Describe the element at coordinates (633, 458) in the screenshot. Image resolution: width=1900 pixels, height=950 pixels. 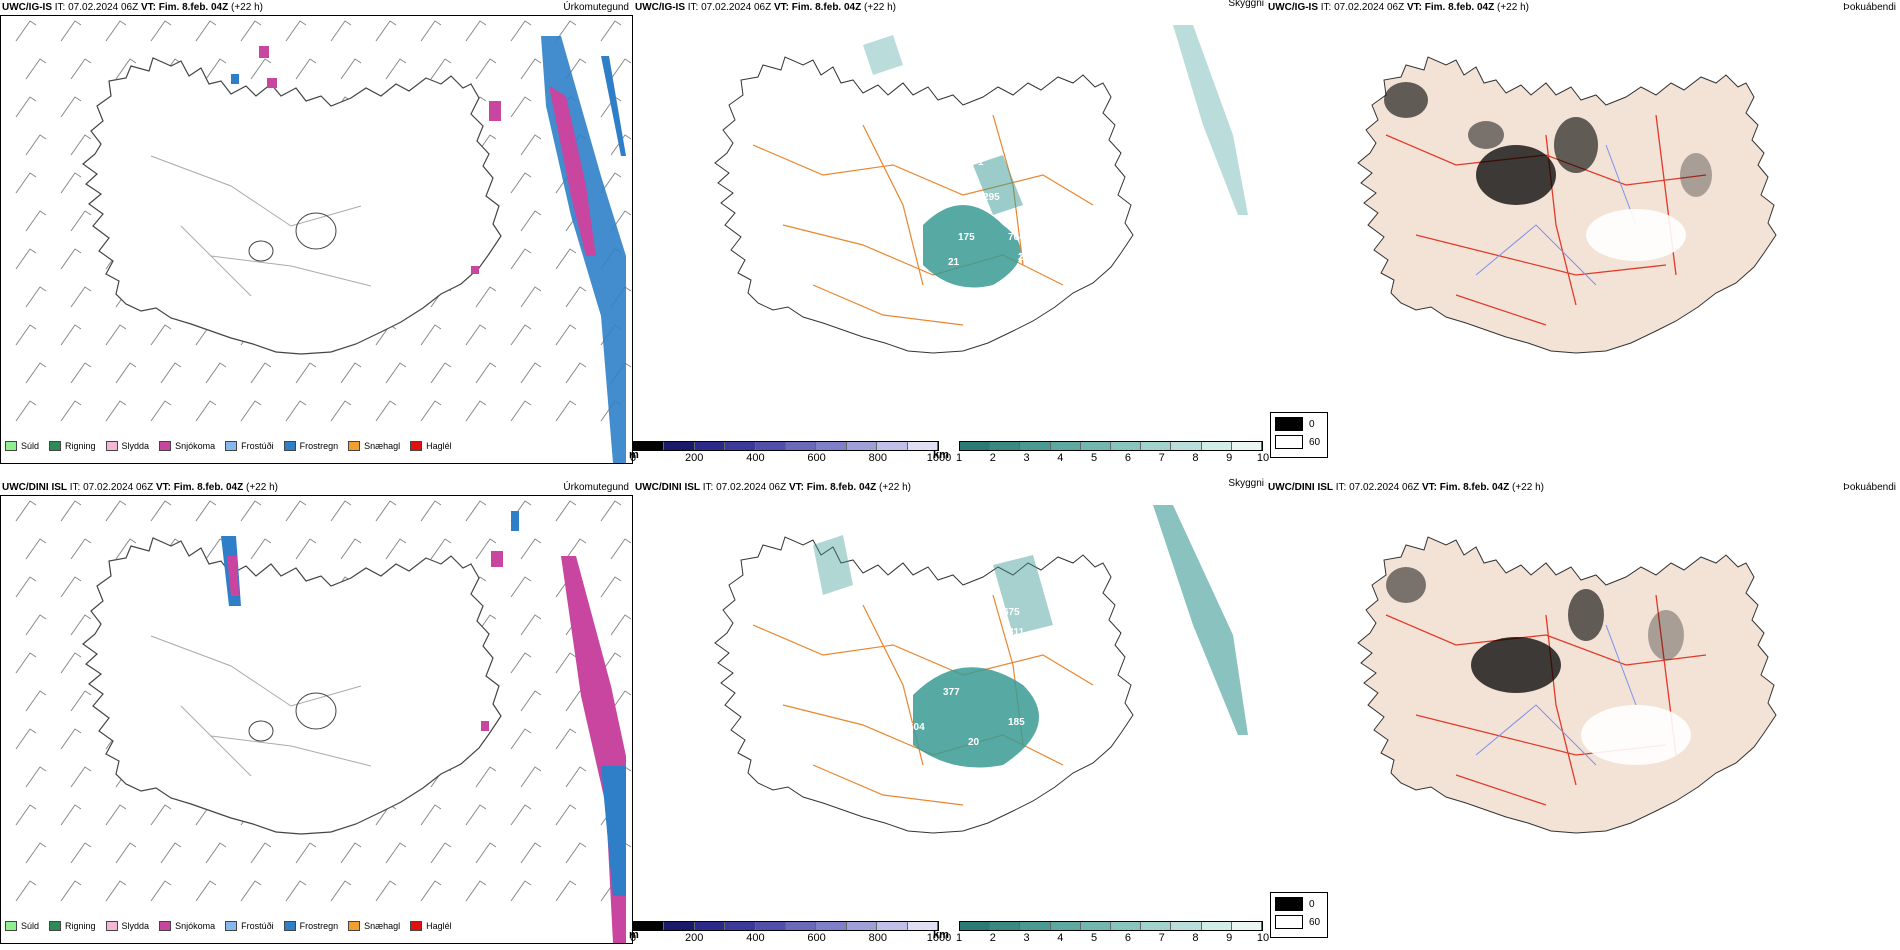
I see `colorbar-tick: 0` at that location.